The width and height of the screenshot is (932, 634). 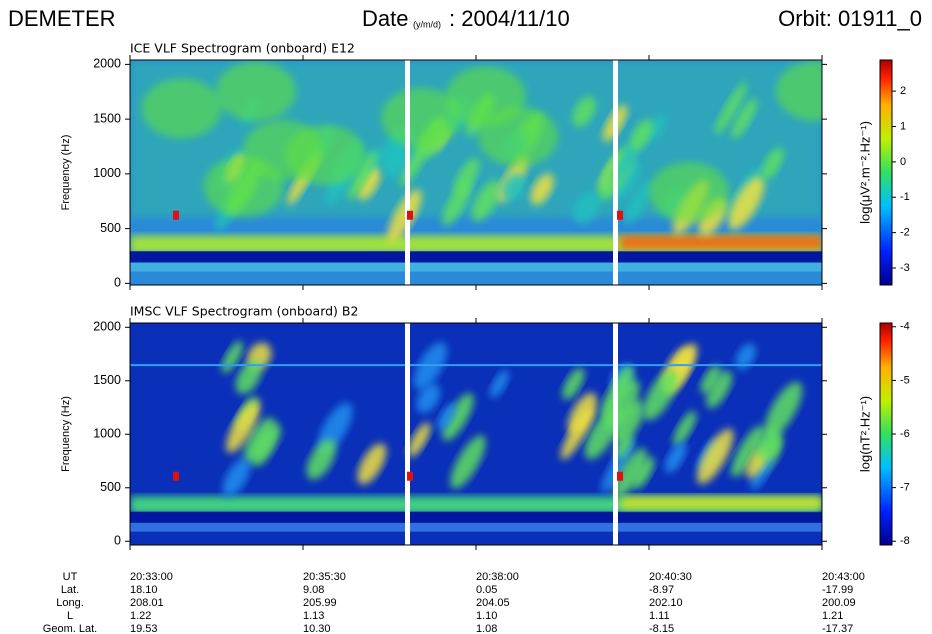 What do you see at coordinates (903, 91) in the screenshot?
I see `colorbar-tick-label: 2` at bounding box center [903, 91].